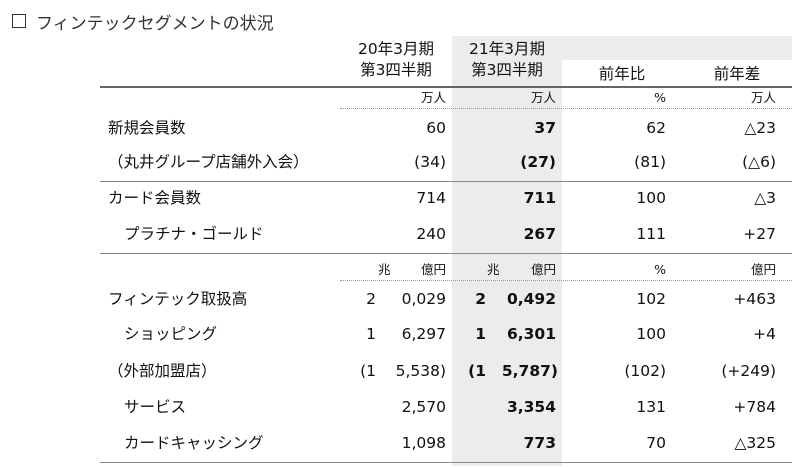 Image resolution: width=800 pixels, height=467 pixels. I want to click on row-value-diff: +784, so click(754, 407).